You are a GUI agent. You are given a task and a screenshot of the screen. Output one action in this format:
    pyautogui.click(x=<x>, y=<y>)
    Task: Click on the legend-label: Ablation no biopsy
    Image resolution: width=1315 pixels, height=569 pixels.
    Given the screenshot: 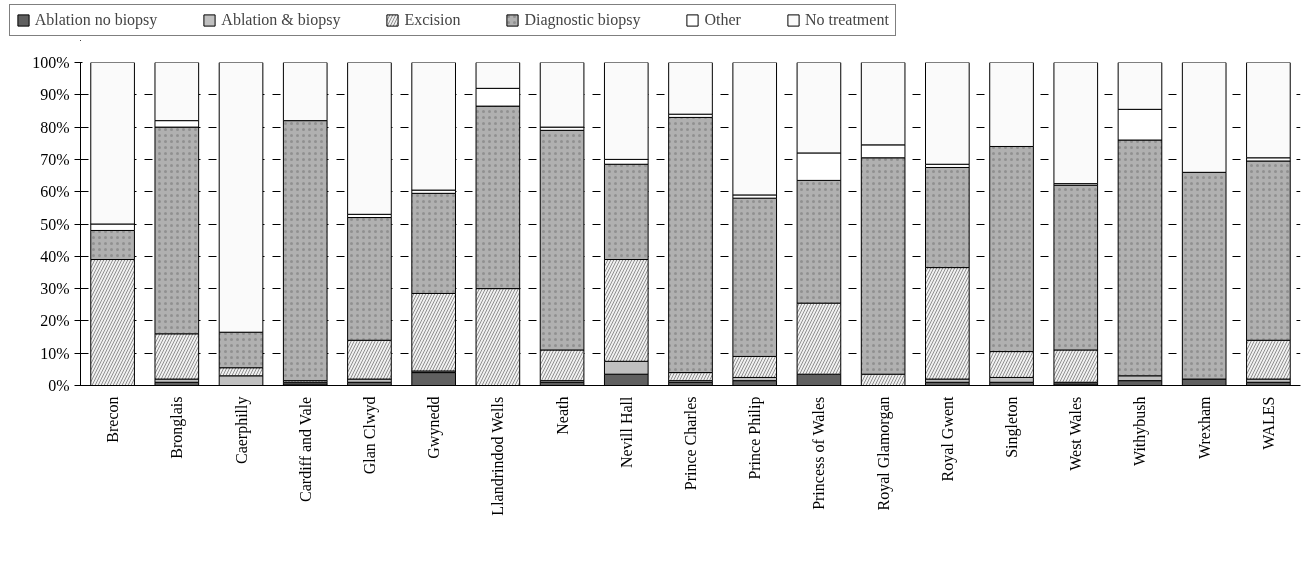 What is the action you would take?
    pyautogui.click(x=96, y=20)
    